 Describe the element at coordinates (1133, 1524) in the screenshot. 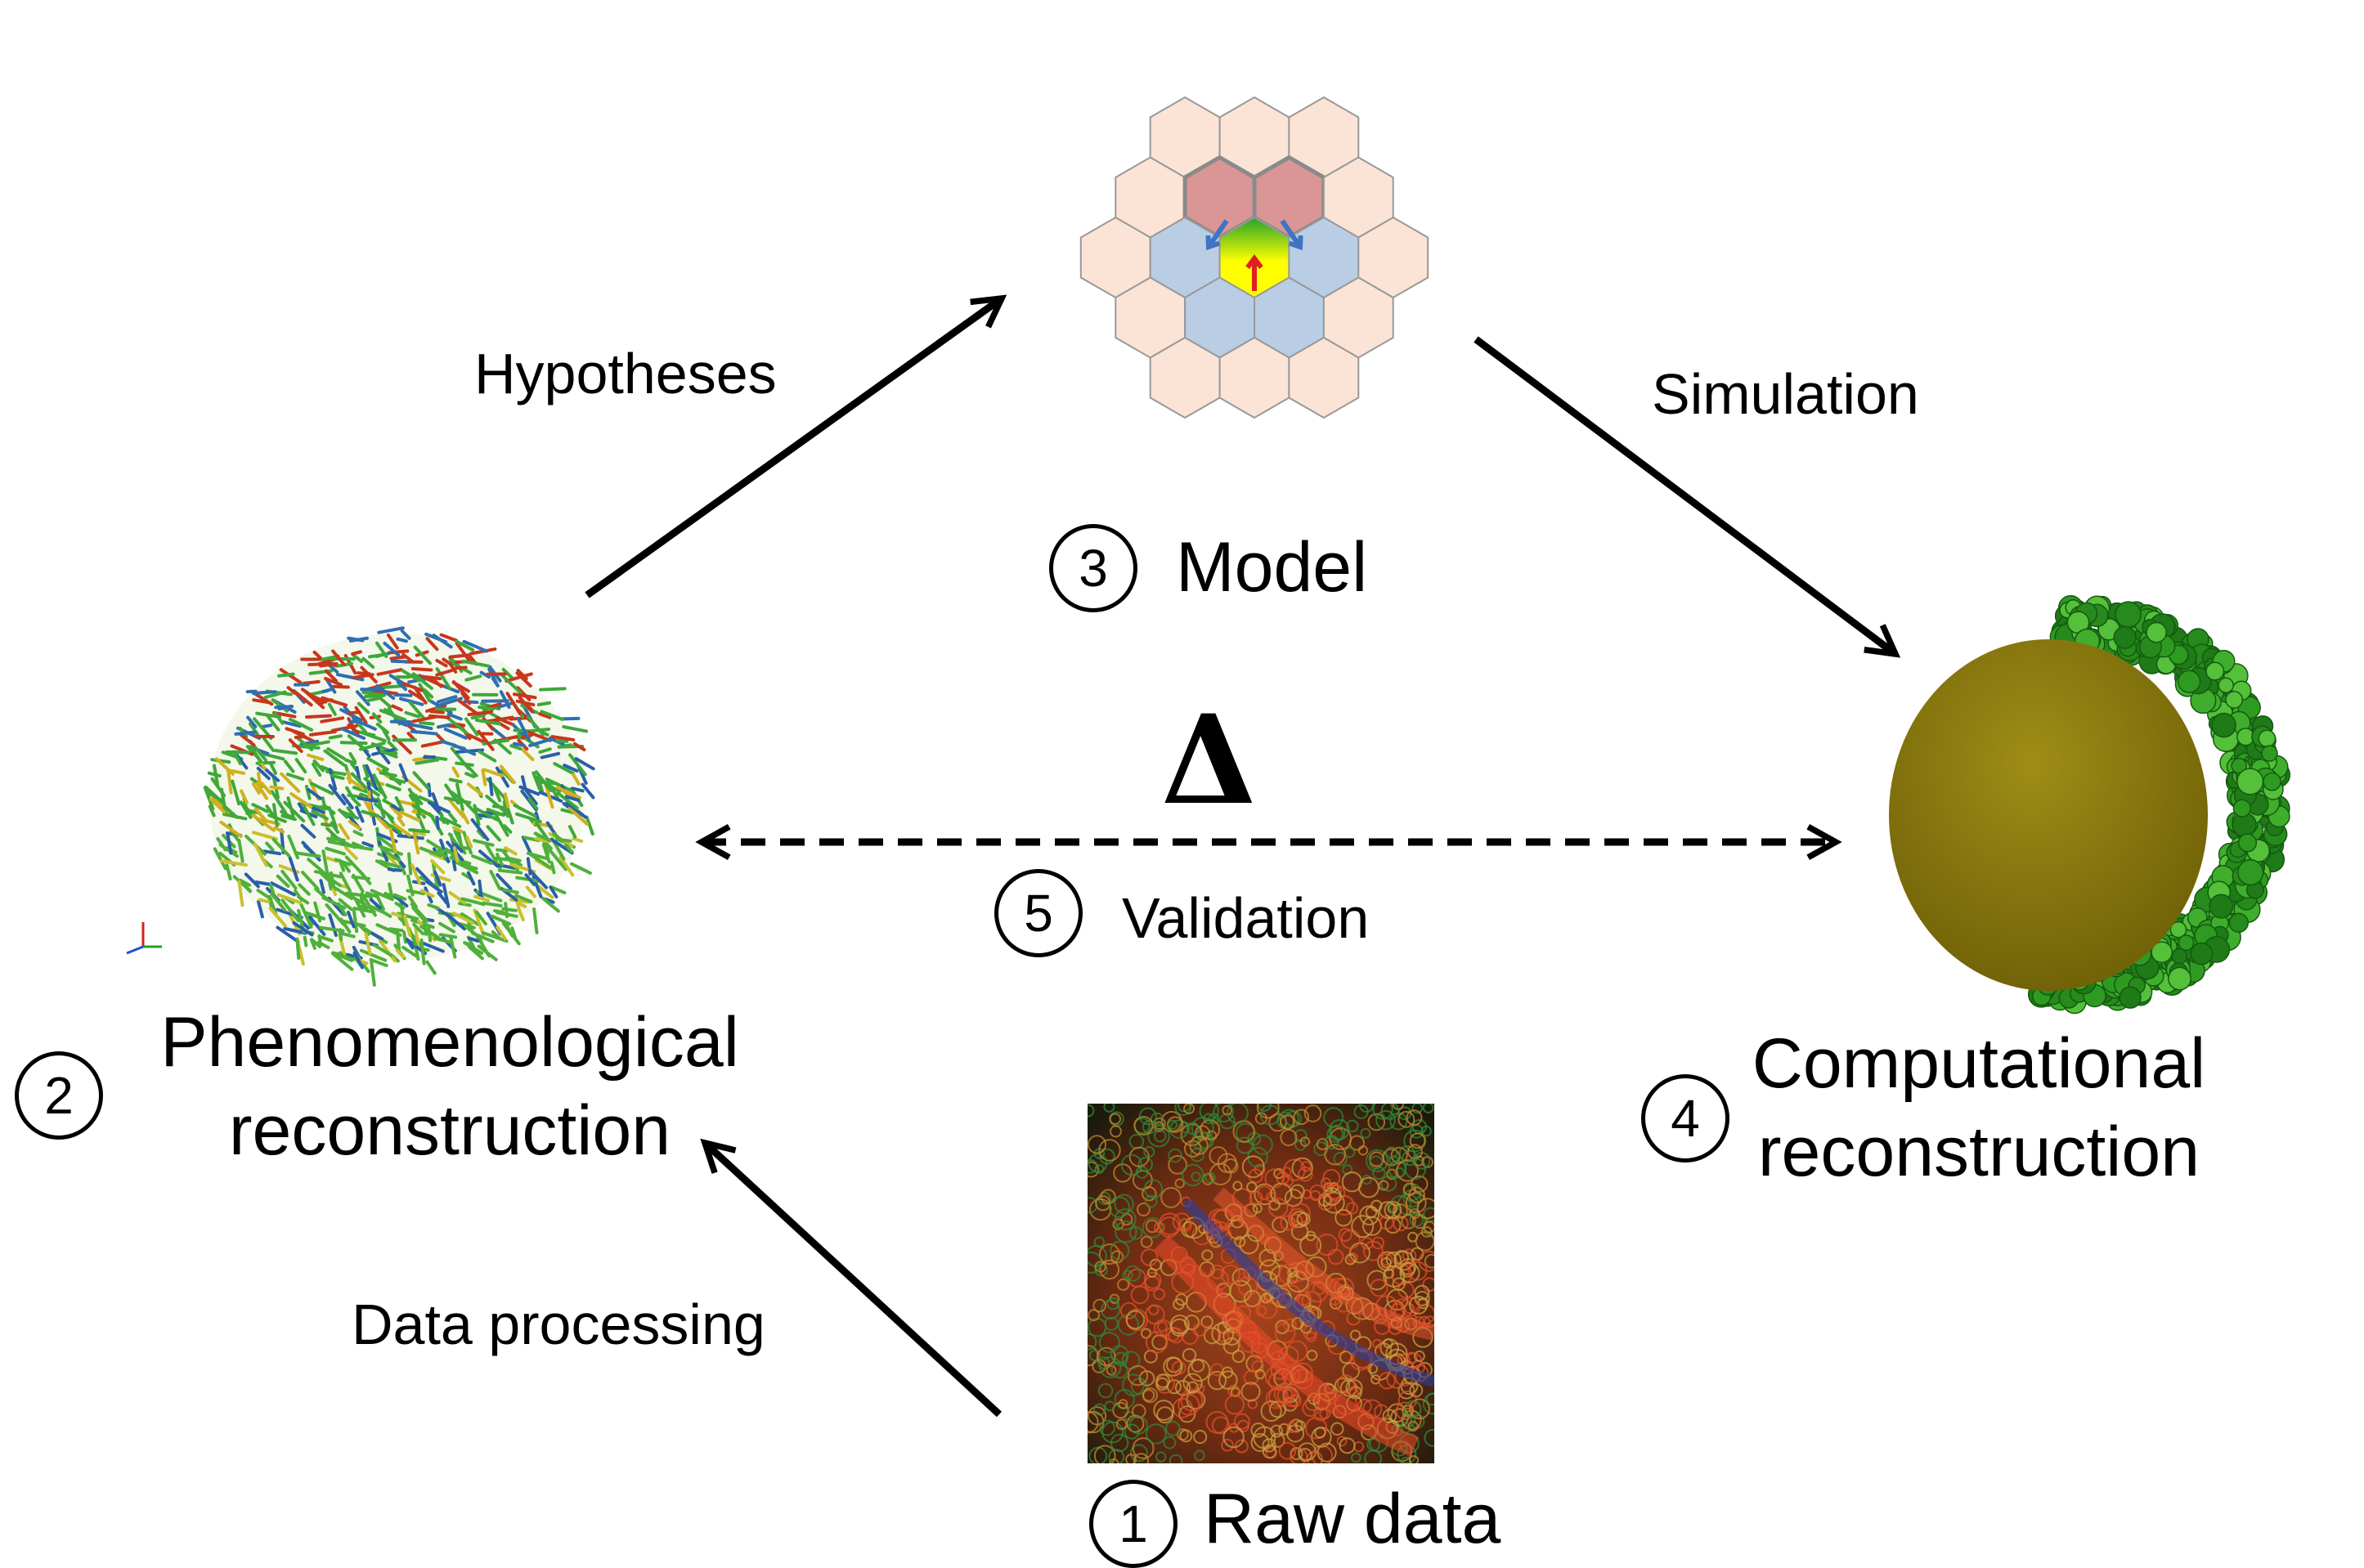

I see `step-1-badge: 1` at that location.